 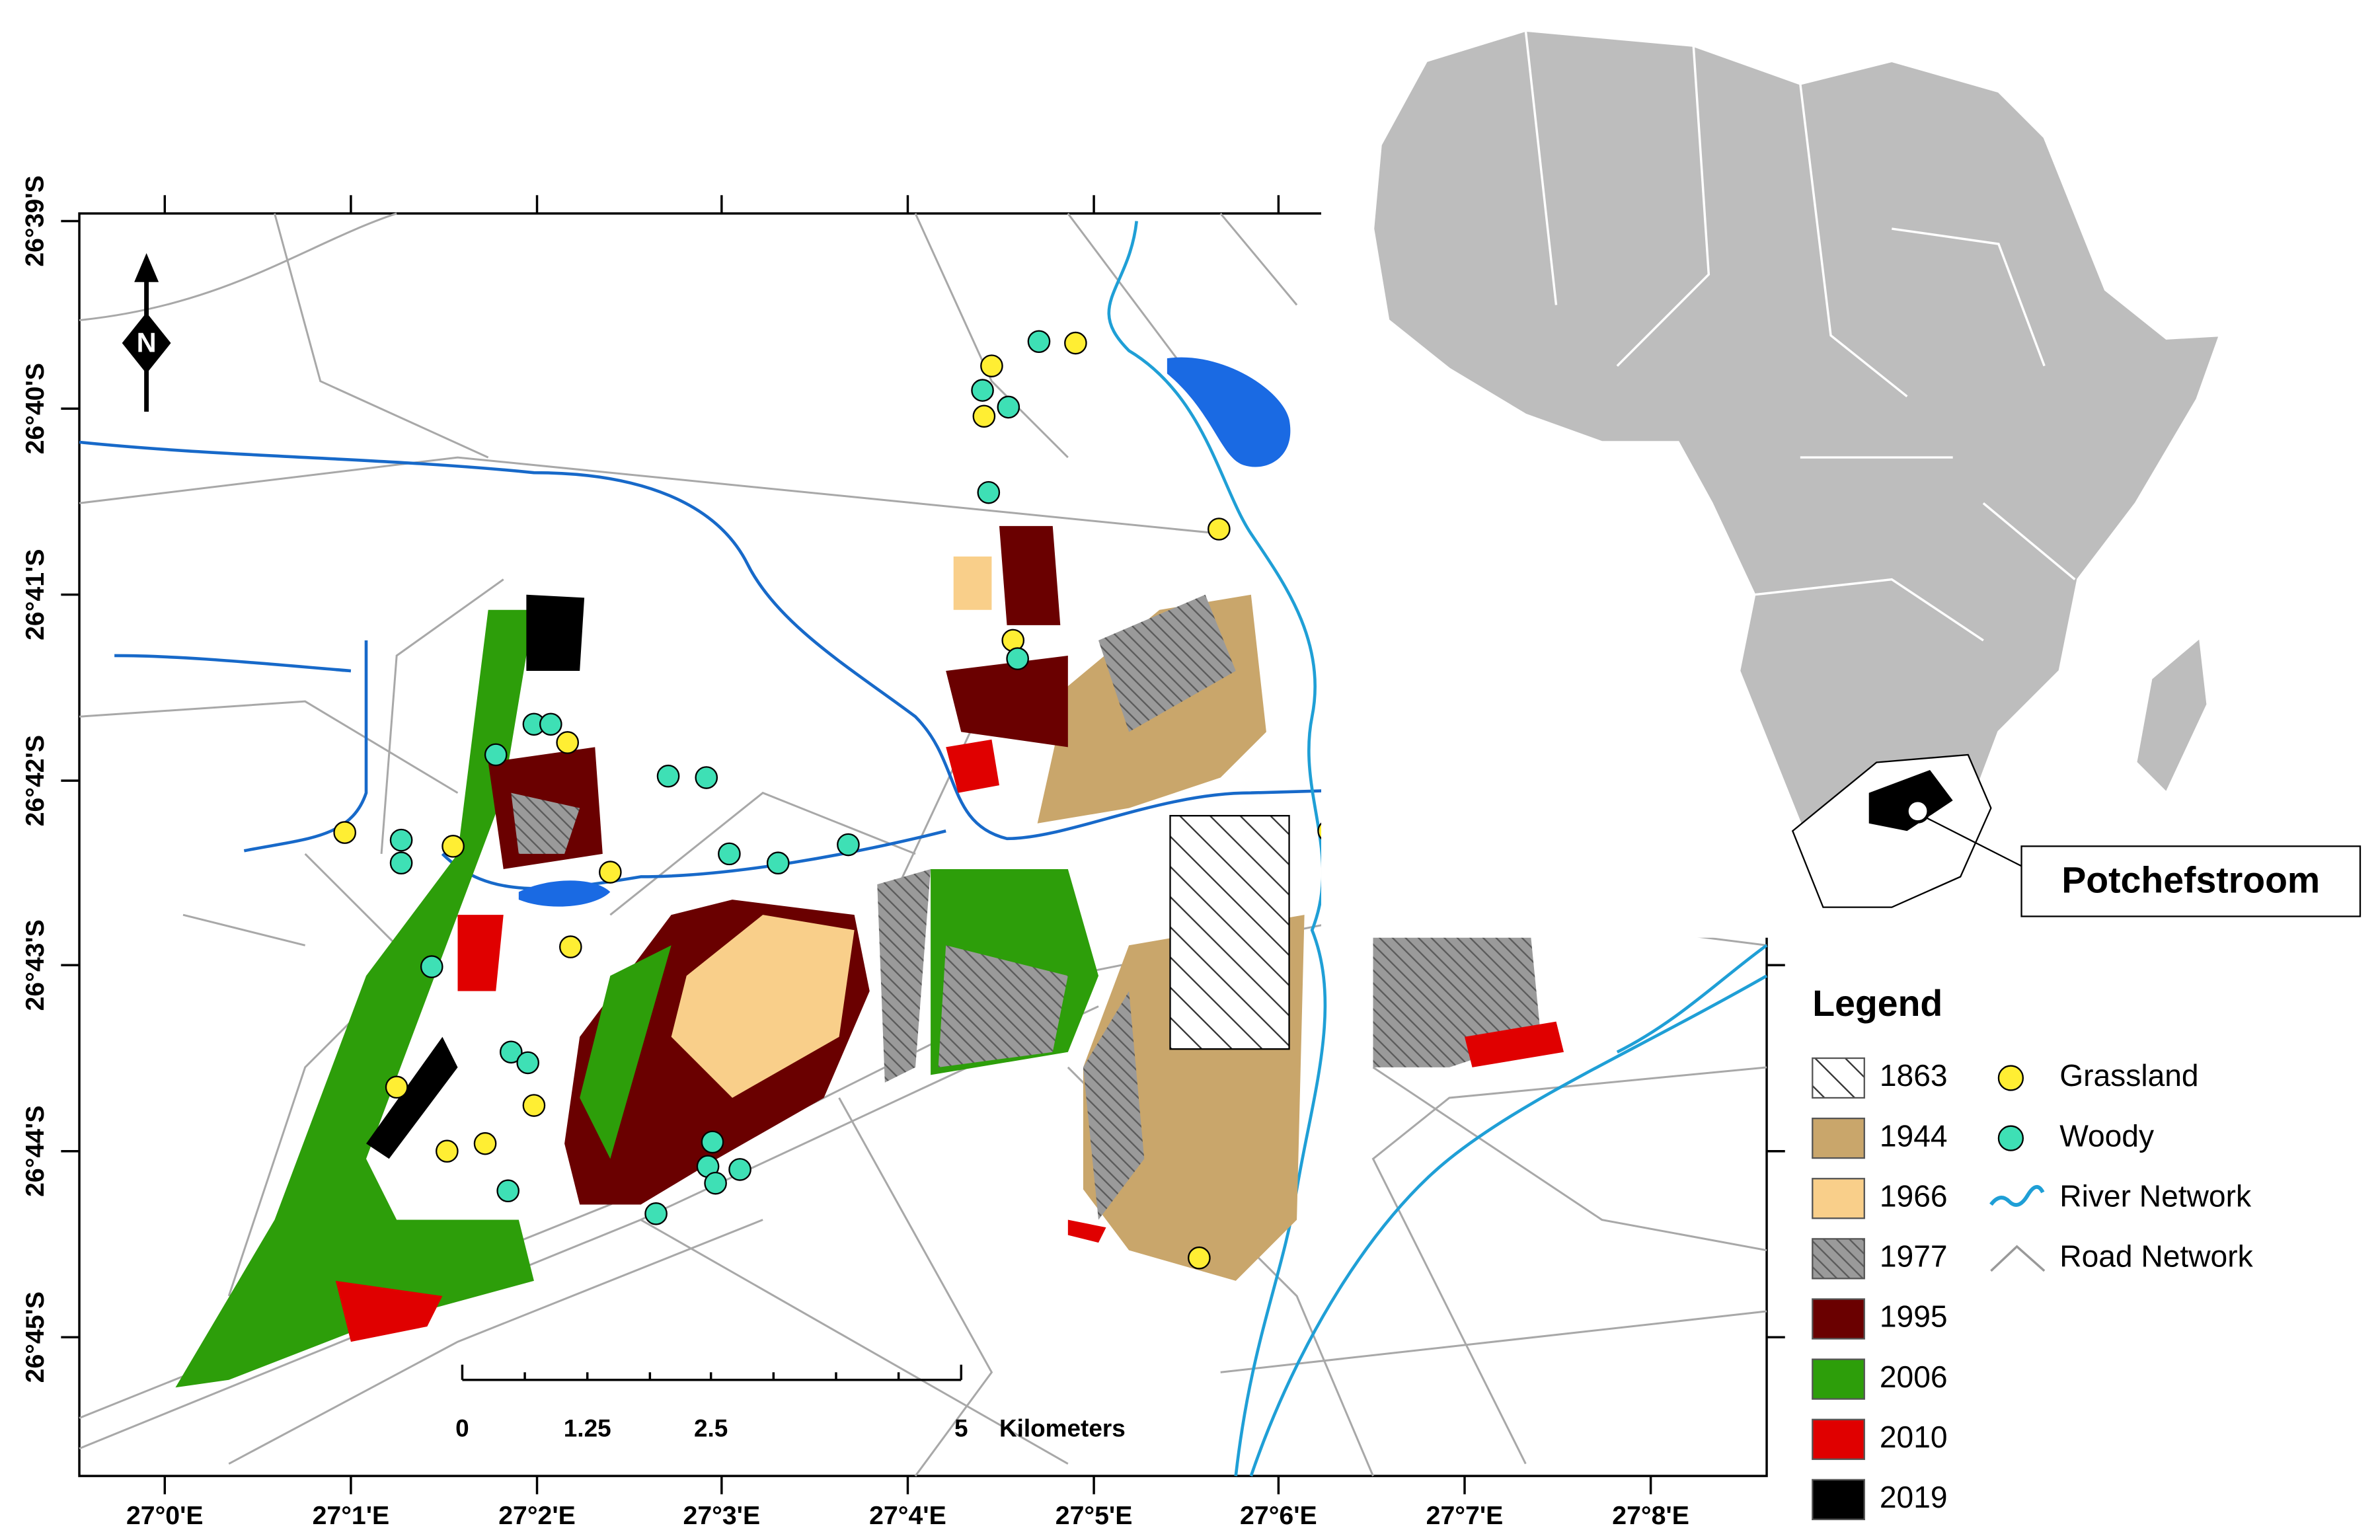 I want to click on lon-label: 27°2'E, so click(x=537, y=1515).